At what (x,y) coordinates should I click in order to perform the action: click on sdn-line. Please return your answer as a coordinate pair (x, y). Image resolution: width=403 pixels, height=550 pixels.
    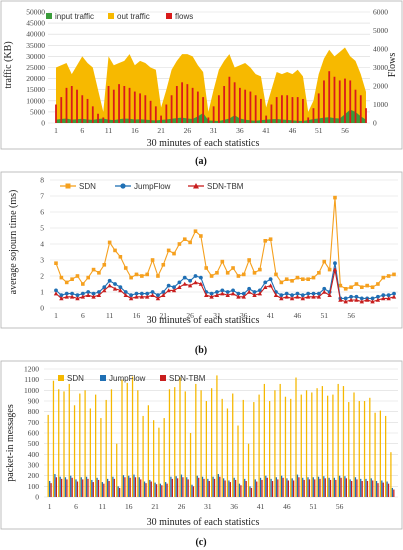
    Looking at the image, I should click on (225, 243).